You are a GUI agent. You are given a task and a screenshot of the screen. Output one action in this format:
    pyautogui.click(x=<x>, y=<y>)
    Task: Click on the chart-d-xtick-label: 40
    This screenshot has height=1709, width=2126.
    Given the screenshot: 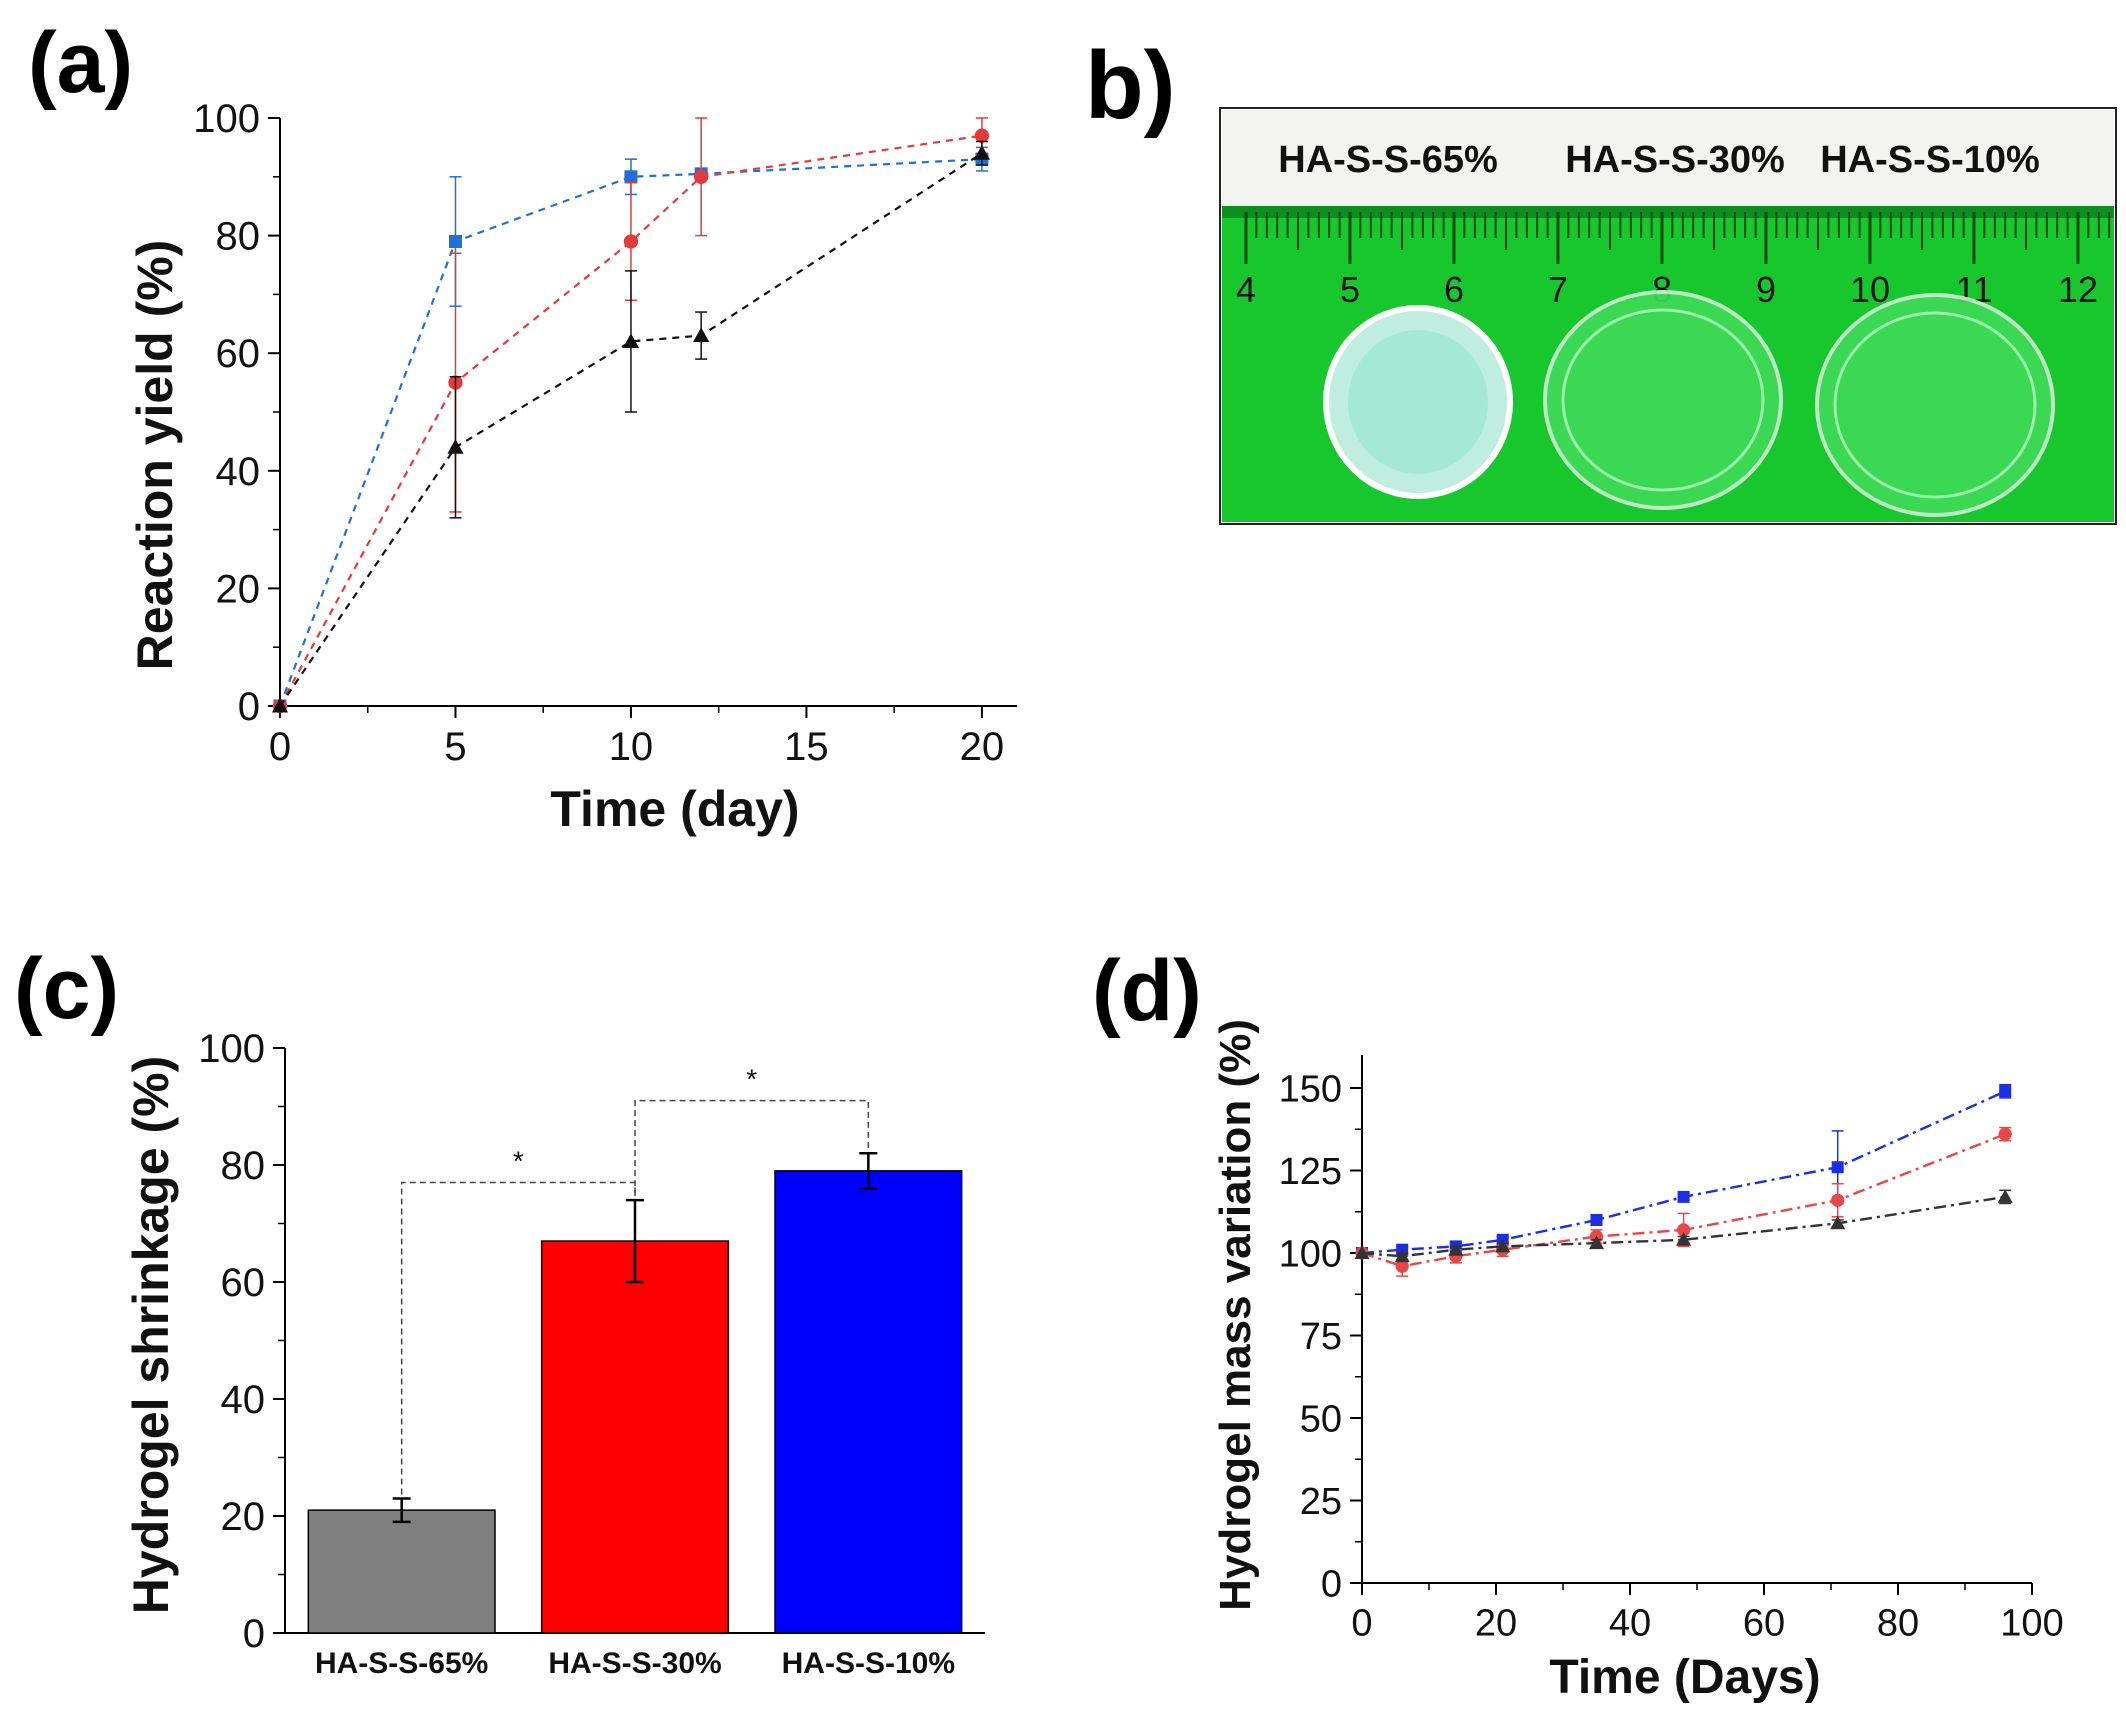 What is the action you would take?
    pyautogui.click(x=1630, y=1623)
    